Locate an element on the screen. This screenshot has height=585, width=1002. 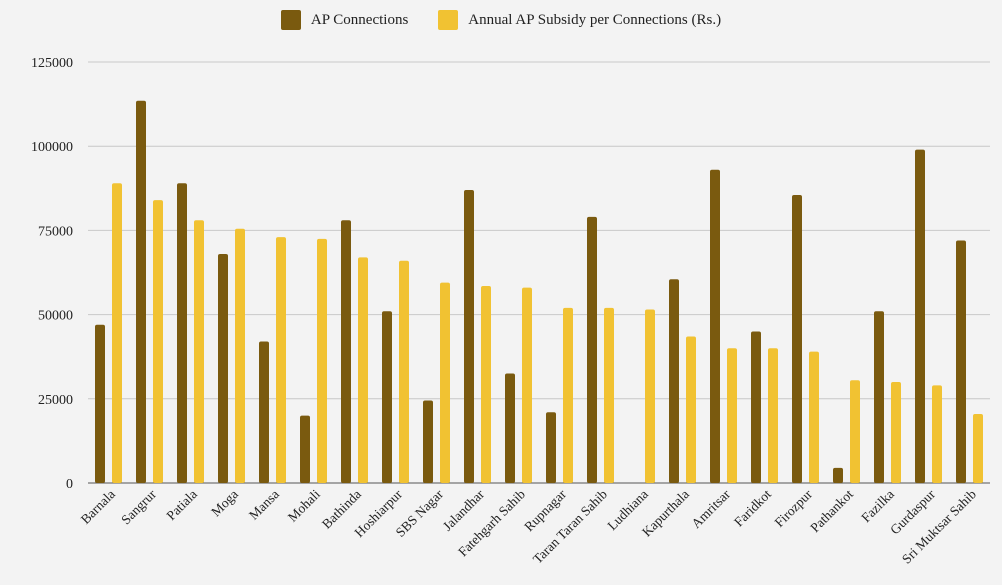
y-tick-label: 25000 is located at coordinates (55, 400).